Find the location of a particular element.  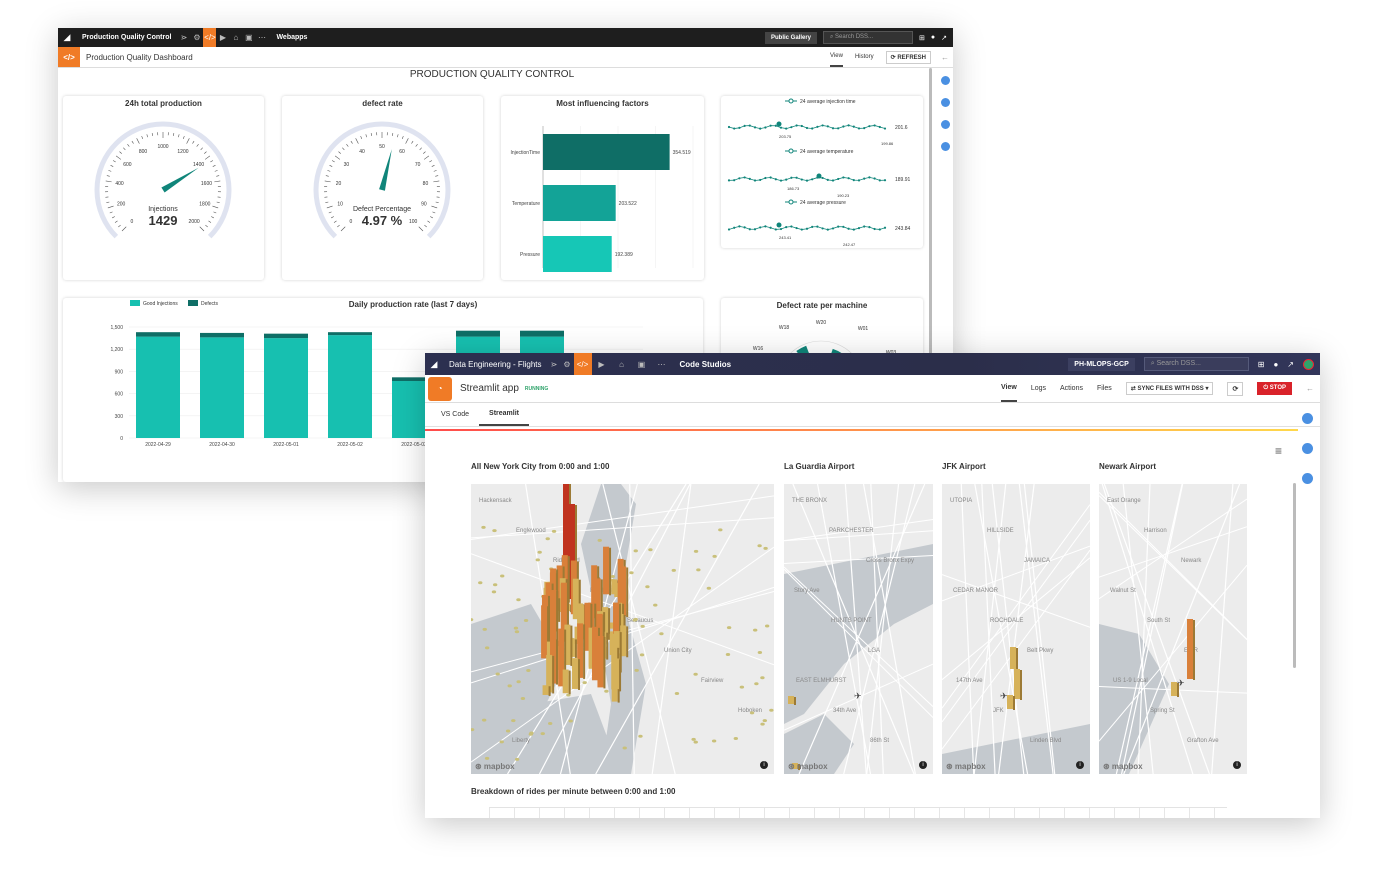

section-code-studios: Code Studios is located at coordinates (706, 364).